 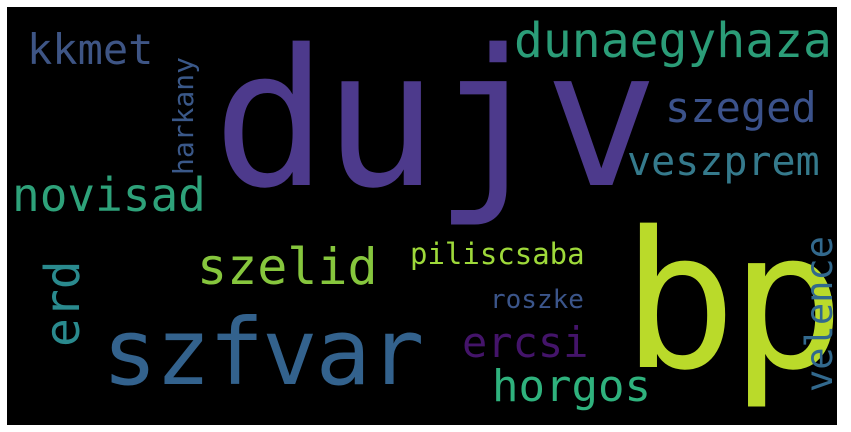 I want to click on word-piliscsaba: piliscsaba, so click(x=497, y=254).